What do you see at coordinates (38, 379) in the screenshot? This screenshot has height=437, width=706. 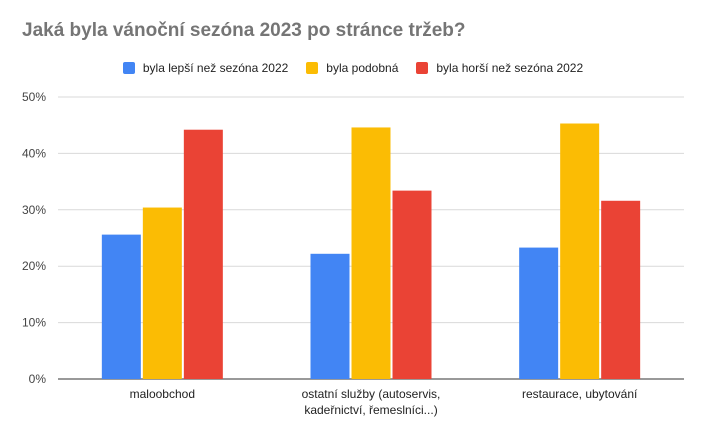 I see `y-tick-label: 0%` at bounding box center [38, 379].